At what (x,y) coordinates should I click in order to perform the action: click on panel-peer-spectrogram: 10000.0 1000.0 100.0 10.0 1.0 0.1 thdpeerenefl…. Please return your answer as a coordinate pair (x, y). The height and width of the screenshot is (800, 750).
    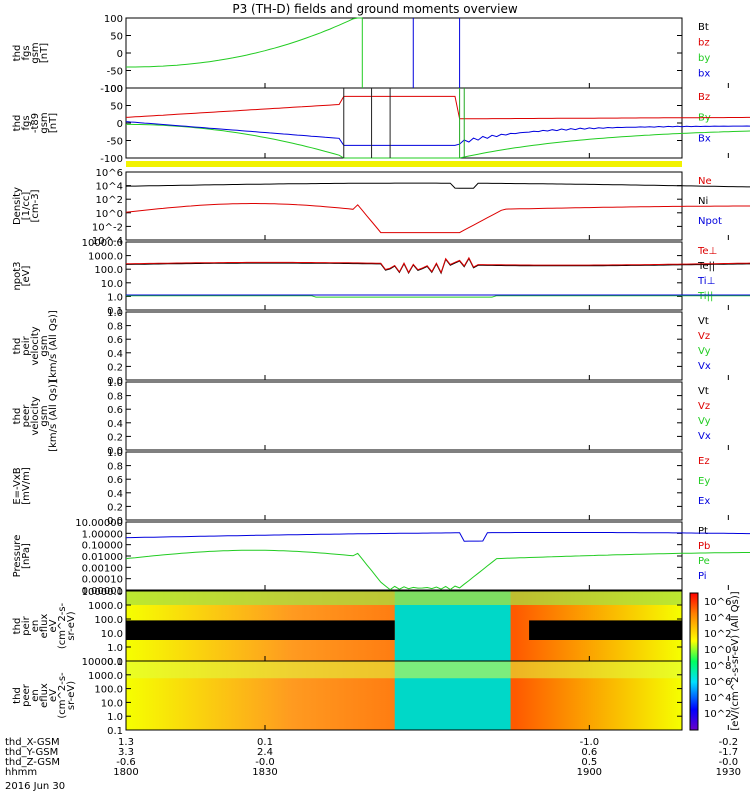
    Looking at the image, I should click on (347, 697).